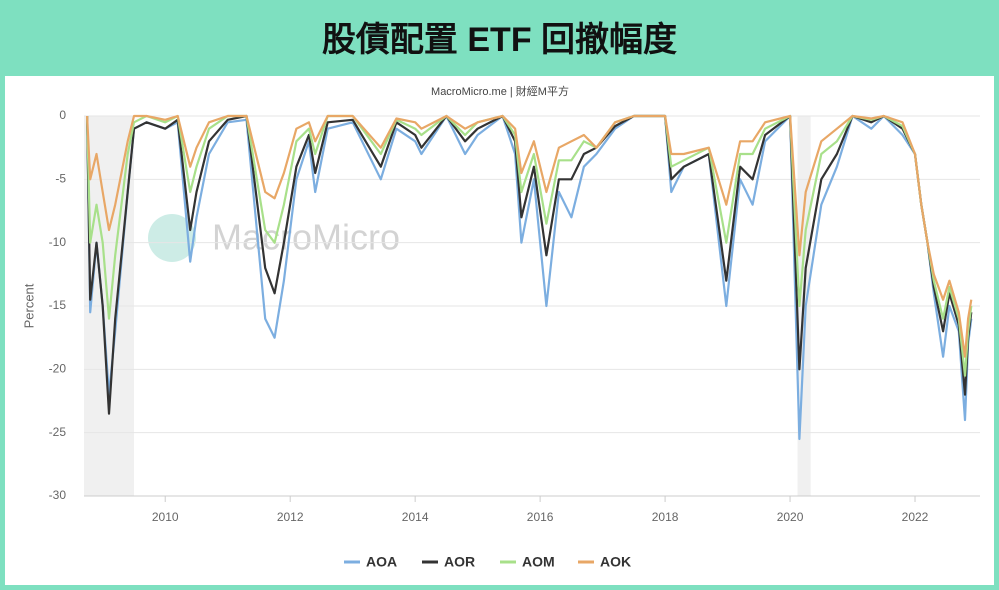 This screenshot has height=590, width=999. I want to click on legend-label: AOA, so click(381, 562).